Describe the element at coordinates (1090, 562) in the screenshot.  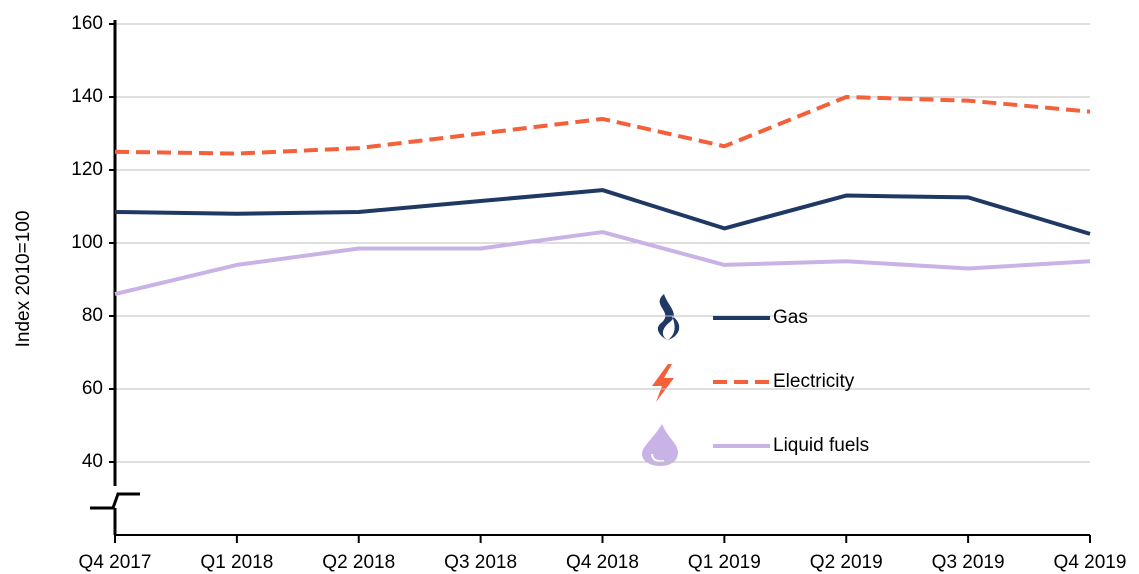
I see `x-tick-label: Q4 2019` at that location.